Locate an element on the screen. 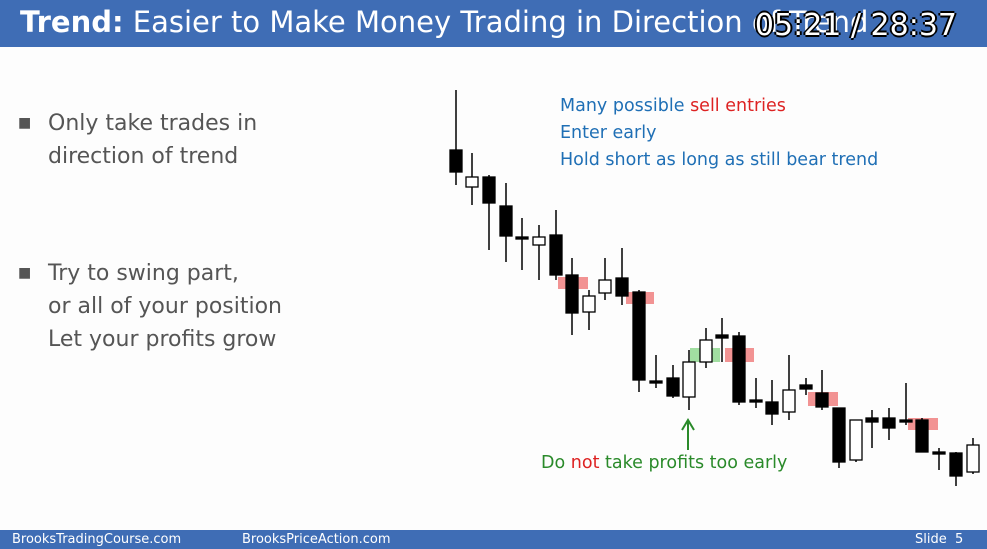 Image resolution: width=987 pixels, height=549 pixels. bullet-text: Let your profits grow is located at coordinates (162, 339).